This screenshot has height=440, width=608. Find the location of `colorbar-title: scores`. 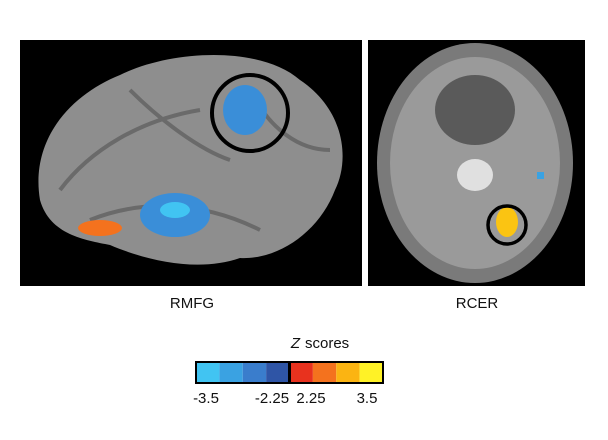

colorbar-title: scores is located at coordinates (327, 343).